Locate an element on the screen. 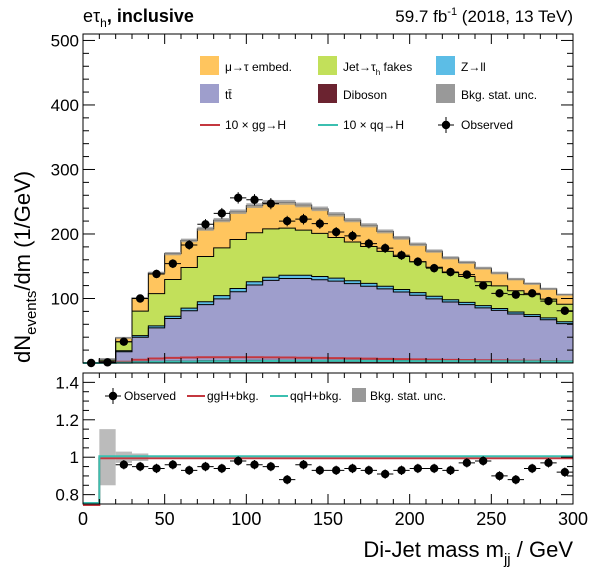 The width and height of the screenshot is (596, 572). luminosity-label: 59.7 fb-1 (2018, 13 TeV) is located at coordinates (484, 16).